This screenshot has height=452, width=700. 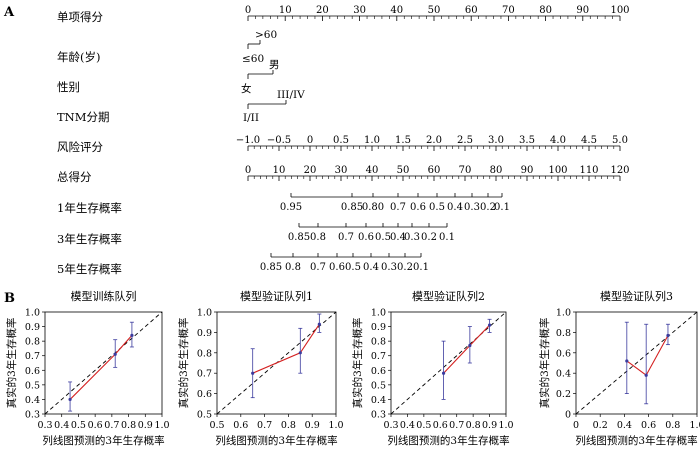 What do you see at coordinates (389, 267) in the screenshot?
I see `surv-5yr-tick-label: 0.3` at bounding box center [389, 267].